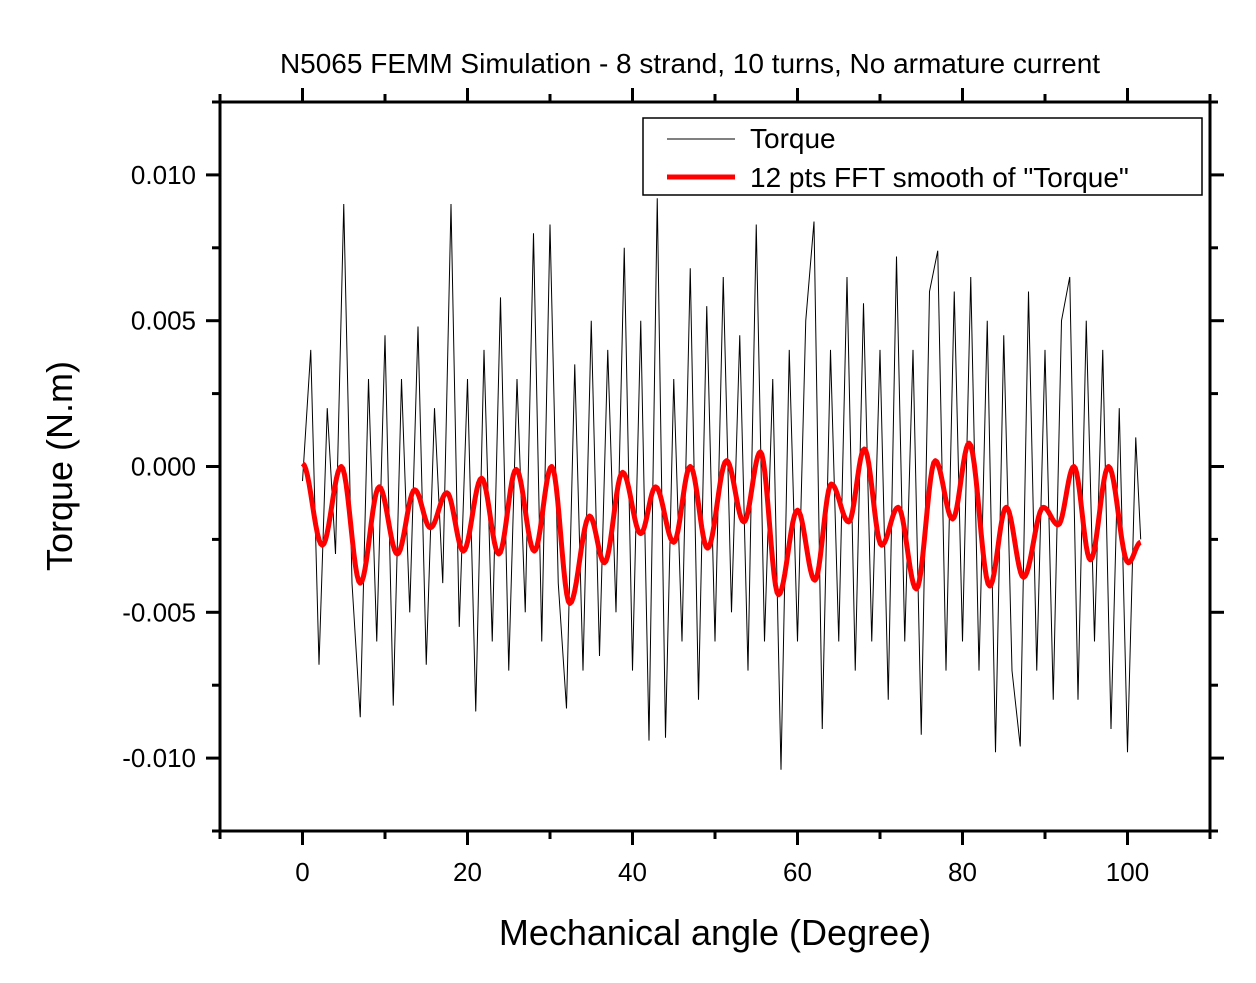 This screenshot has width=1256, height=983. Describe the element at coordinates (721, 523) in the screenshot. I see `series-fft-smooth-line` at that location.